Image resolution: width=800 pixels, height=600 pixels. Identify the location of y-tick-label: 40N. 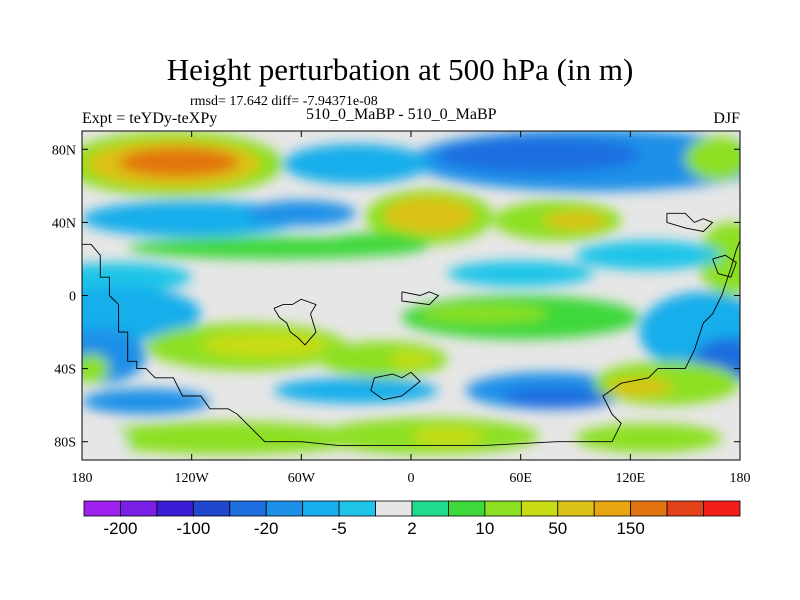
(64, 223).